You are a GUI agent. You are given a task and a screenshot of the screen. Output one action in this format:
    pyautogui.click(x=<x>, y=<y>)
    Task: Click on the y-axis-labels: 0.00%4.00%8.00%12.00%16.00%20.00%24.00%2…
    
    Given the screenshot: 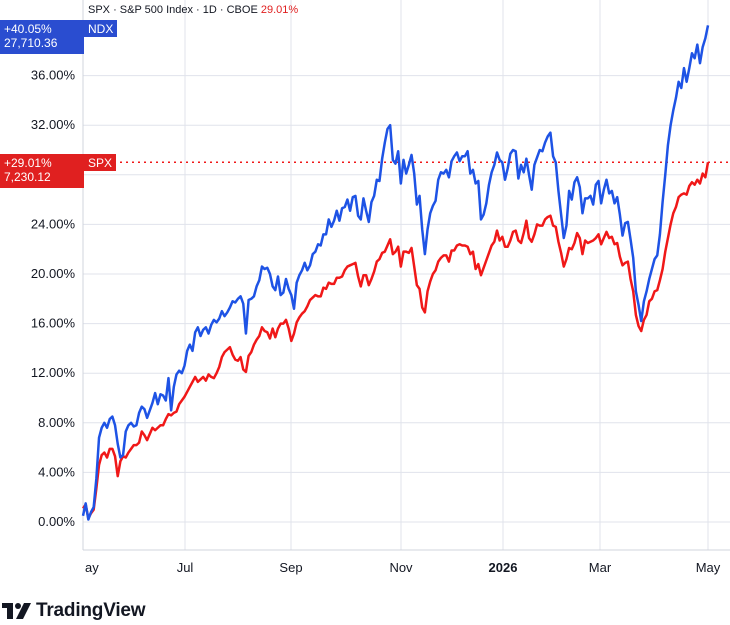 What is the action you would take?
    pyautogui.click(x=53, y=298)
    